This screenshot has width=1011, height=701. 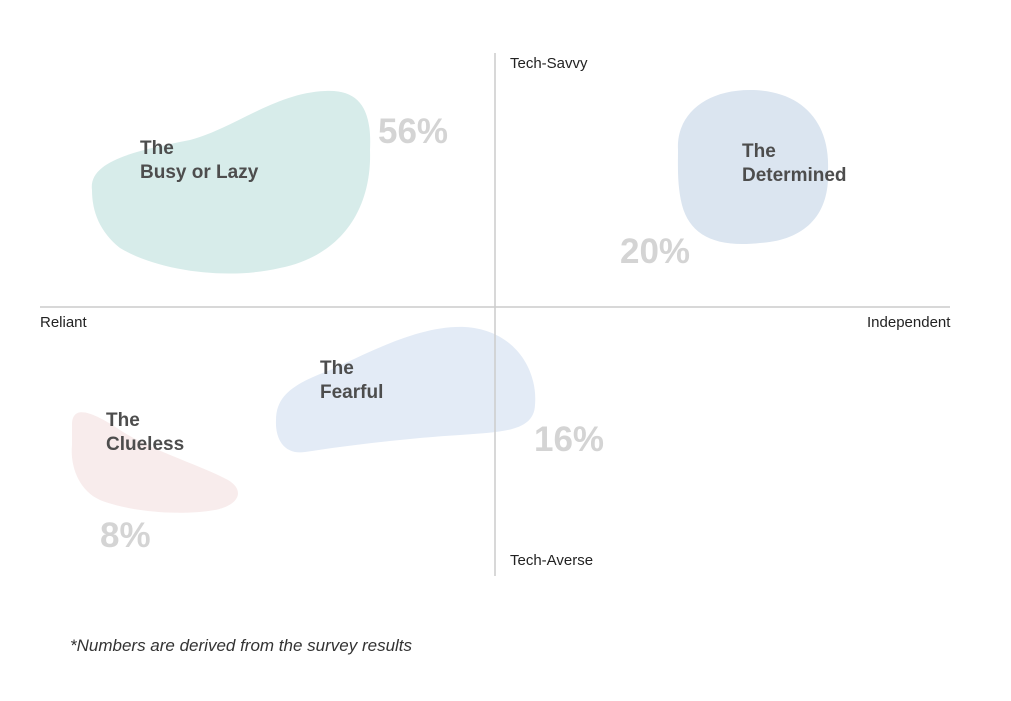 I want to click on percent-fearful: 16%, so click(x=569, y=439).